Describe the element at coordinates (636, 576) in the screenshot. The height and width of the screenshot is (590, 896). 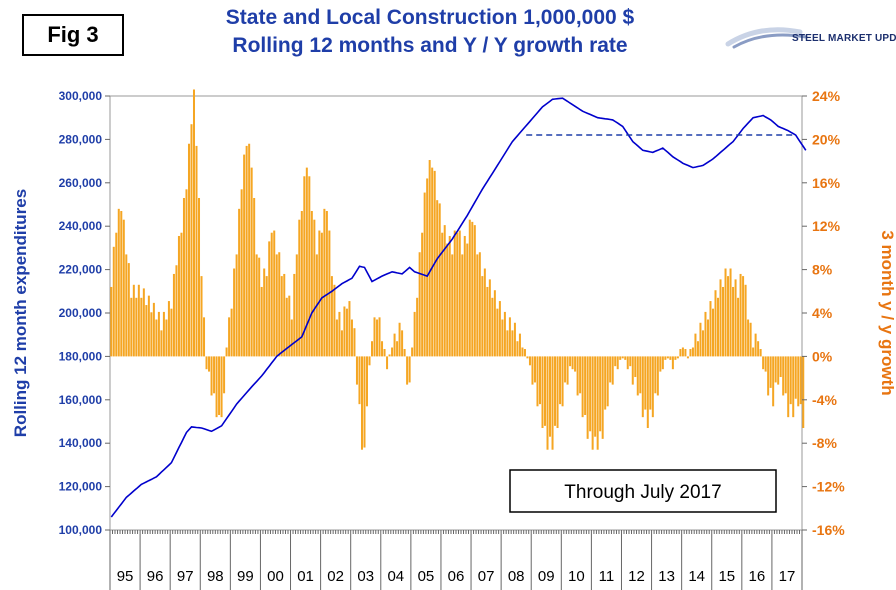
I see `year-label: 12` at that location.